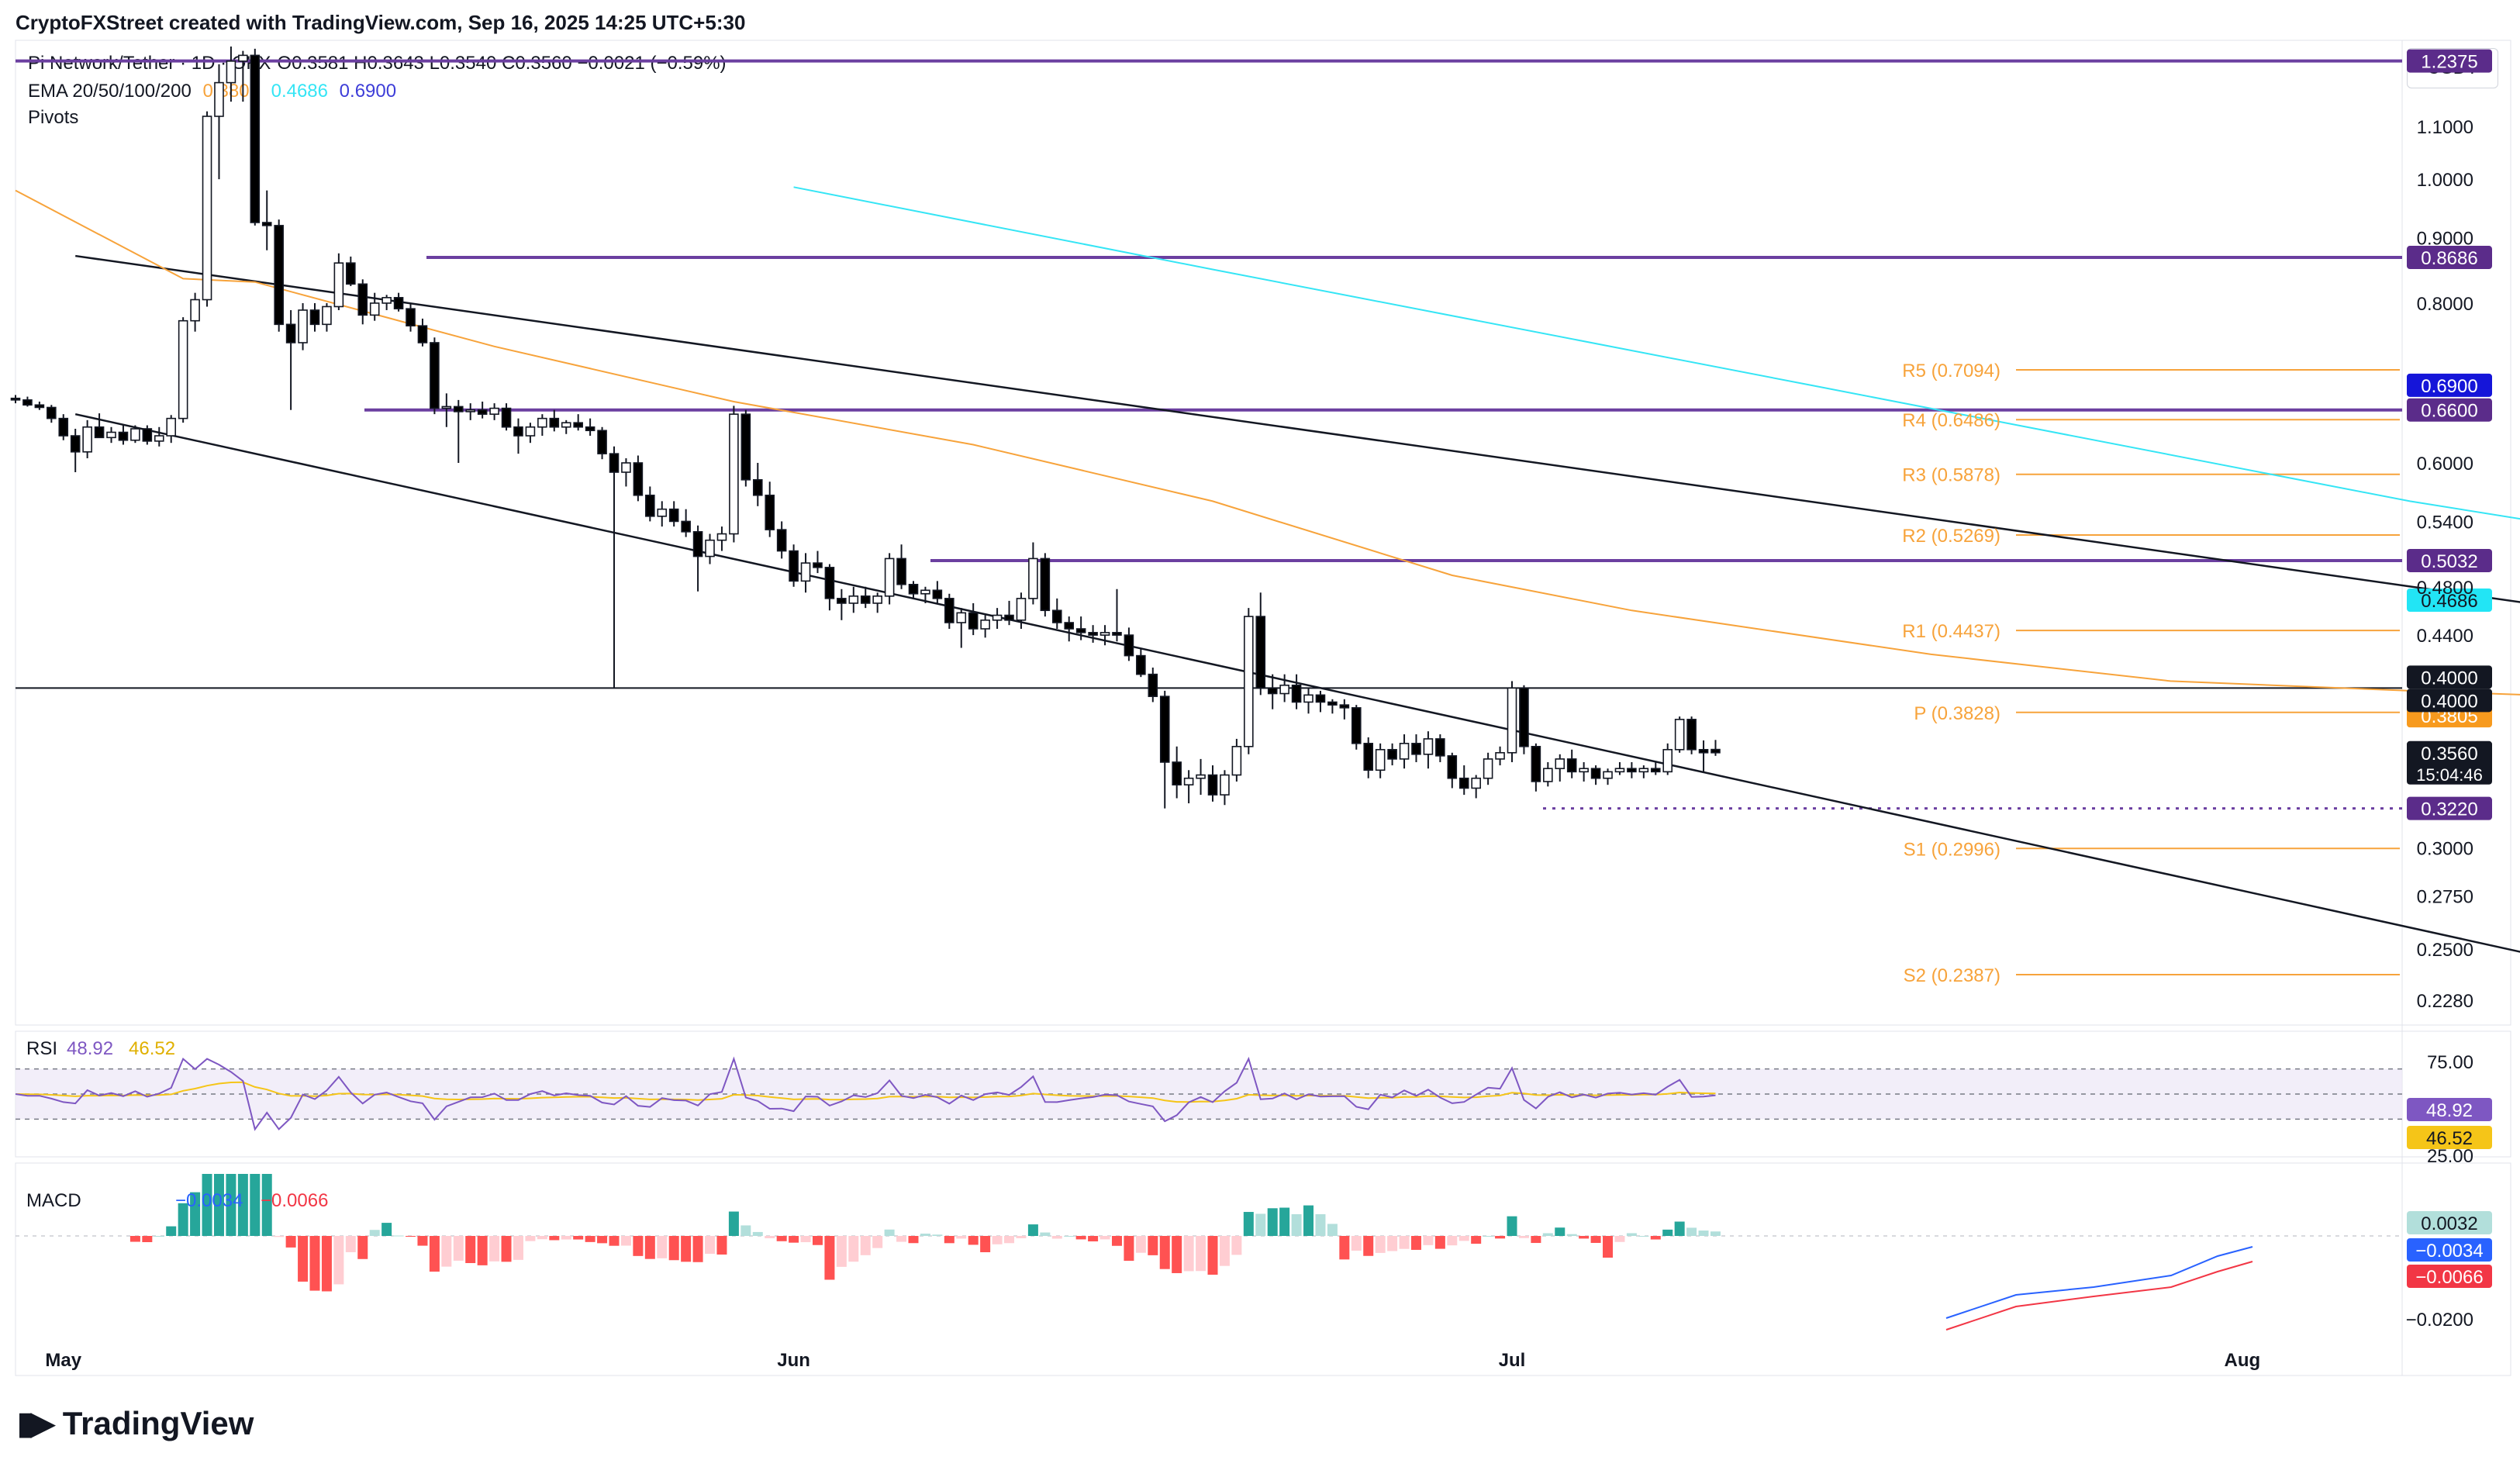  I want to click on legend-pivots-row: Pivots, so click(56, 118).